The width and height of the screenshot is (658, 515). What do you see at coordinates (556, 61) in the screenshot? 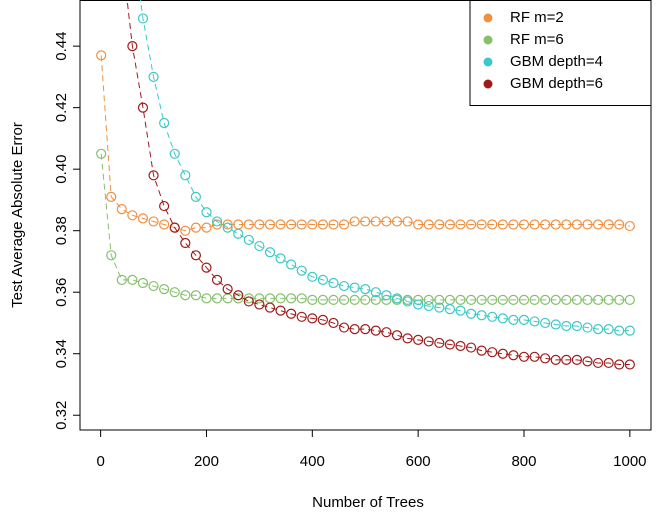
I see `legend-label: GBM depth=4` at bounding box center [556, 61].